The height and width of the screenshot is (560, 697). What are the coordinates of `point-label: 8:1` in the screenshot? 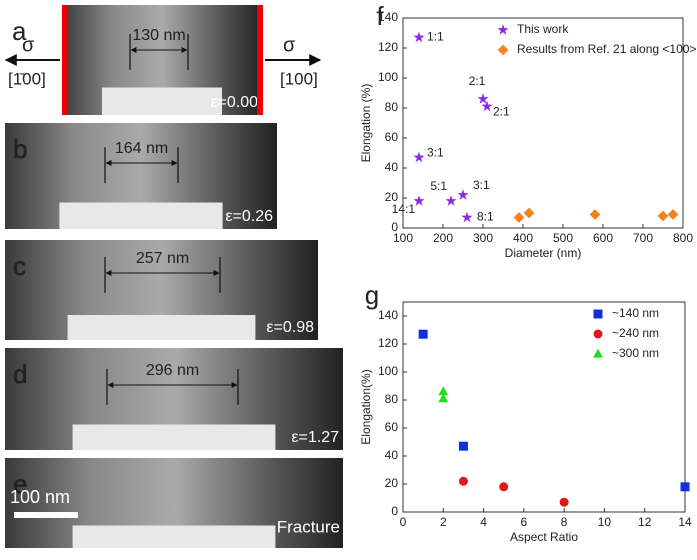 It's located at (485, 217).